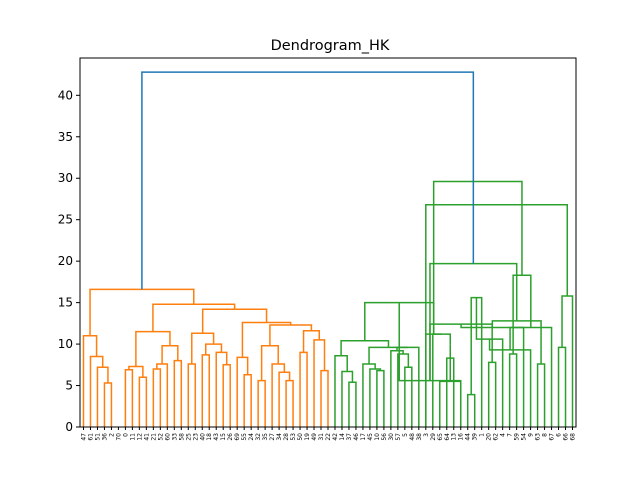 The width and height of the screenshot is (640, 480). What do you see at coordinates (356, 437) in the screenshot?
I see `x-tick-label: 46` at bounding box center [356, 437].